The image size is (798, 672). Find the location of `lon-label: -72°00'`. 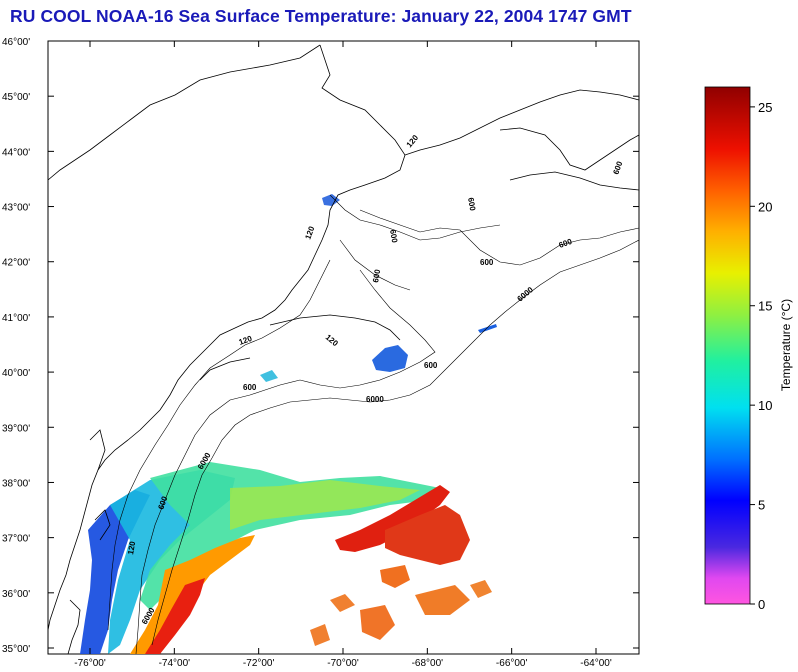

lon-label: -72°00' is located at coordinates (259, 663).